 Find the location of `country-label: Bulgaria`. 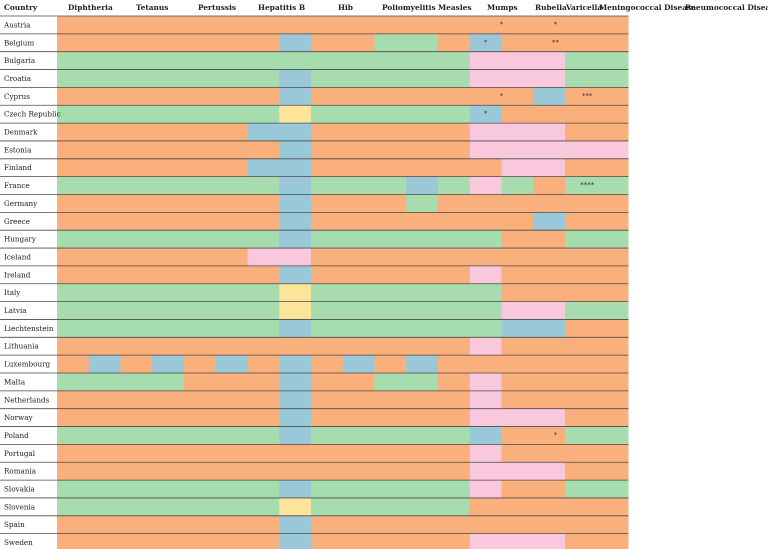

country-label: Bulgaria is located at coordinates (20, 60).